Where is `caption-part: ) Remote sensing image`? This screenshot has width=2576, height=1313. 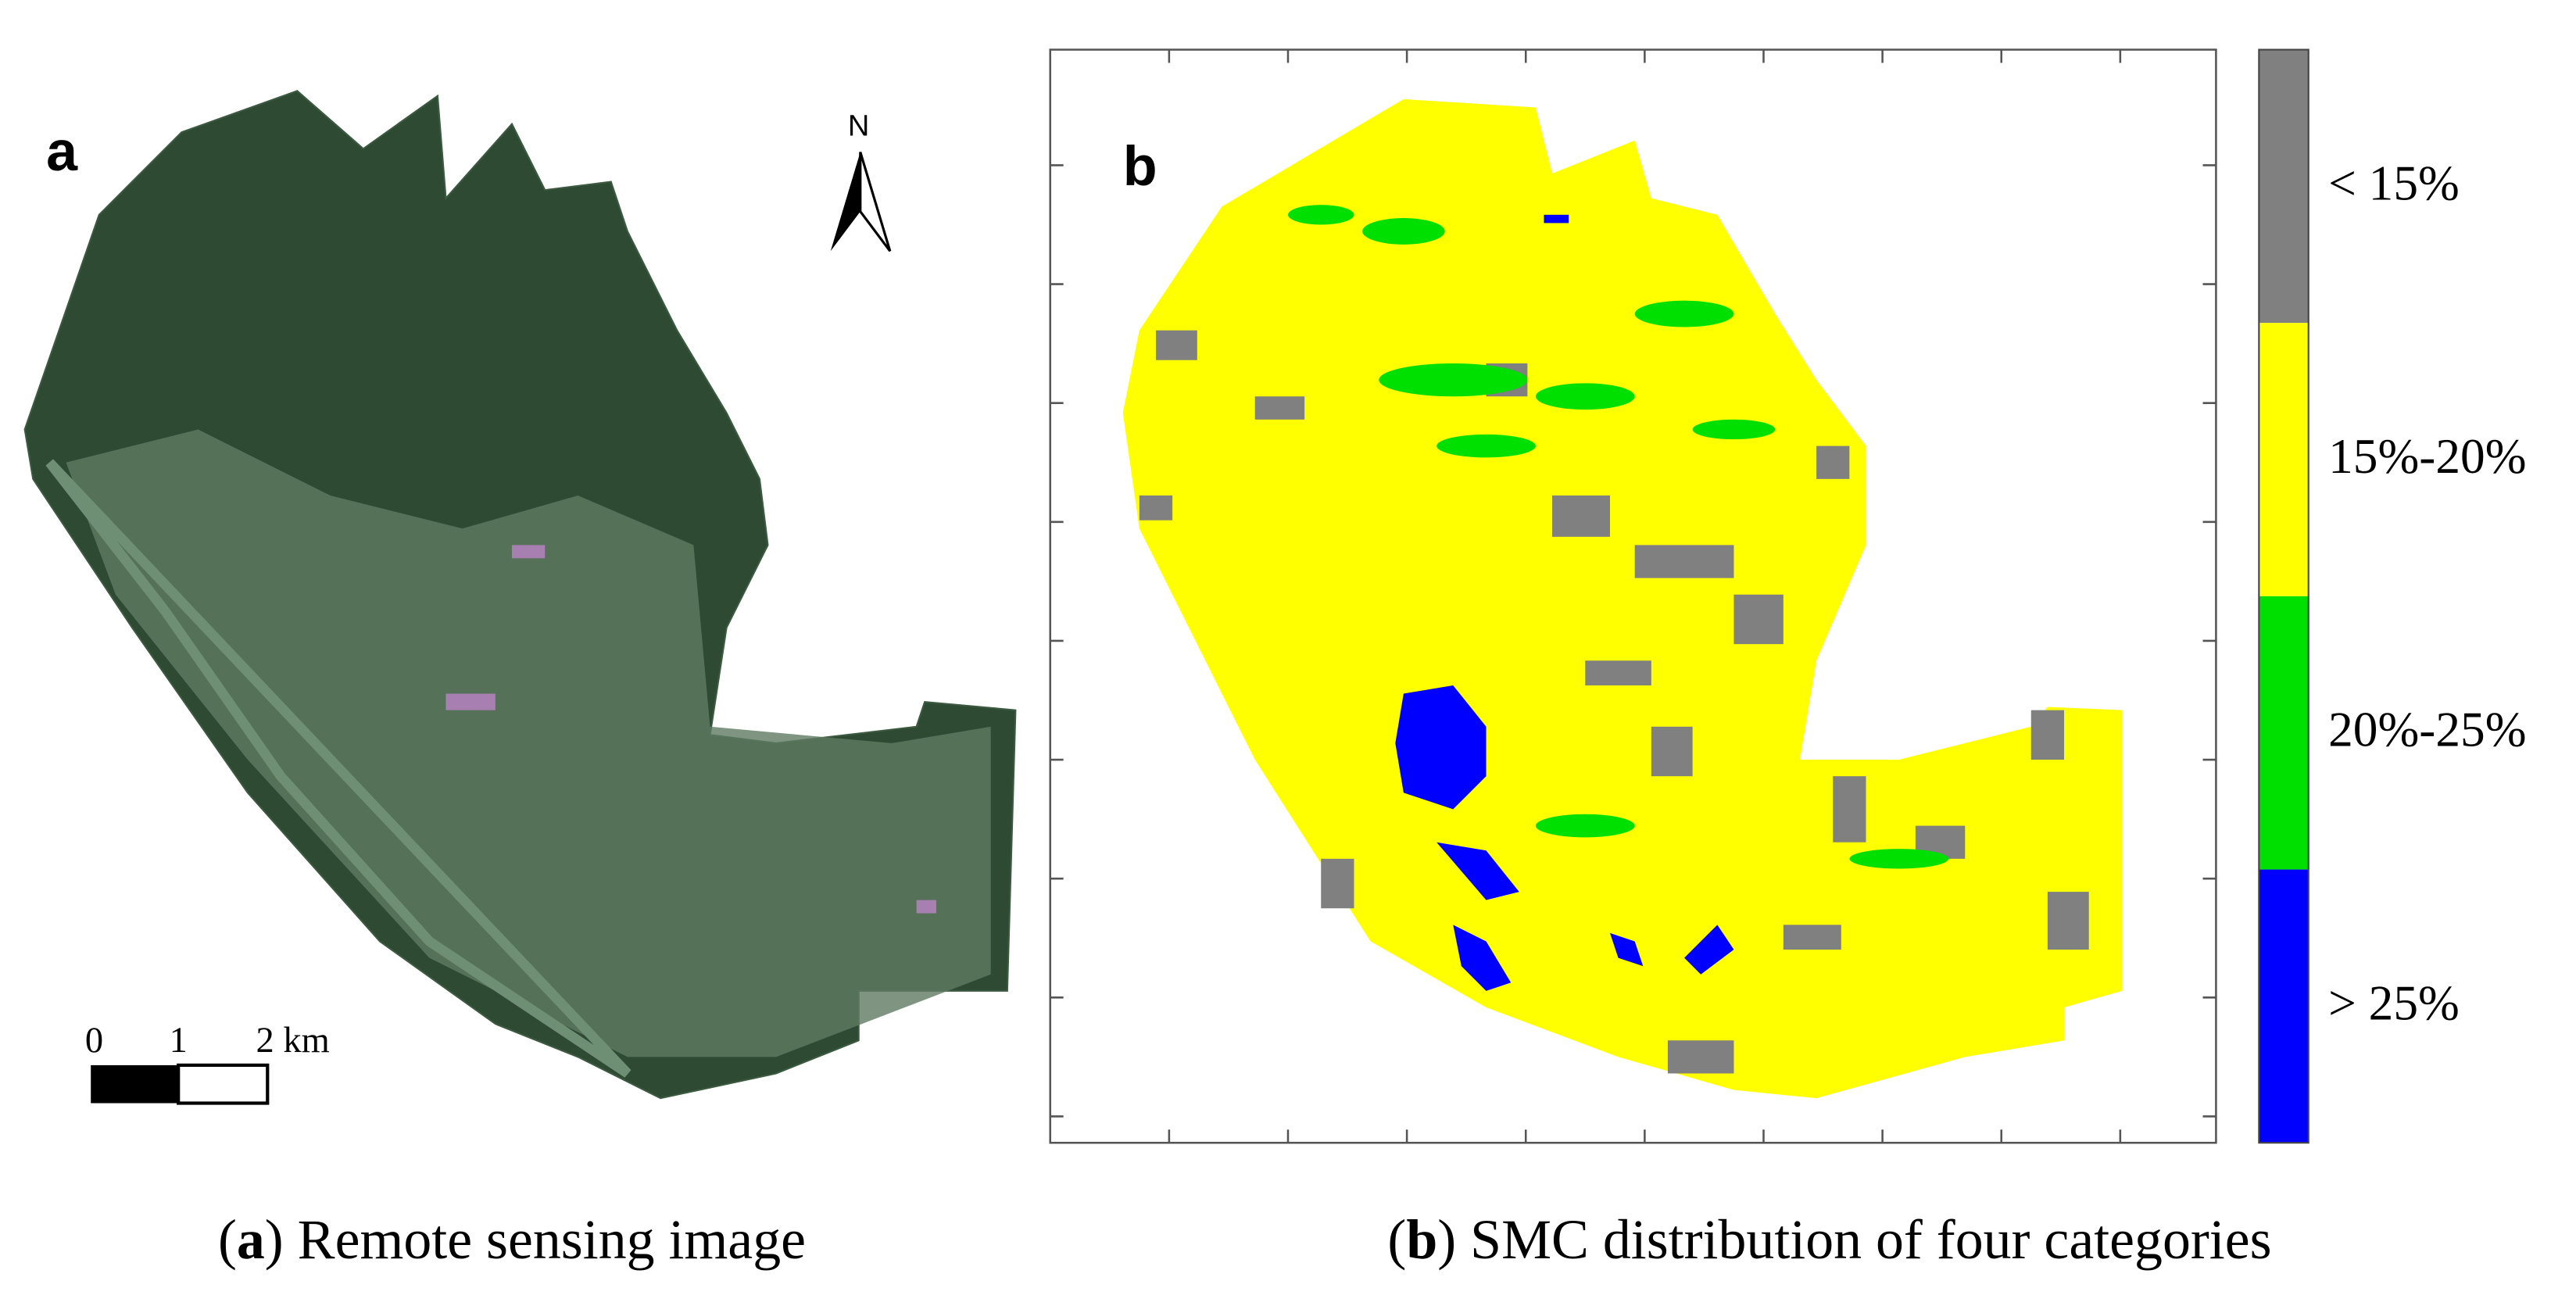
caption-part: ) Remote sensing image is located at coordinates (535, 1239).